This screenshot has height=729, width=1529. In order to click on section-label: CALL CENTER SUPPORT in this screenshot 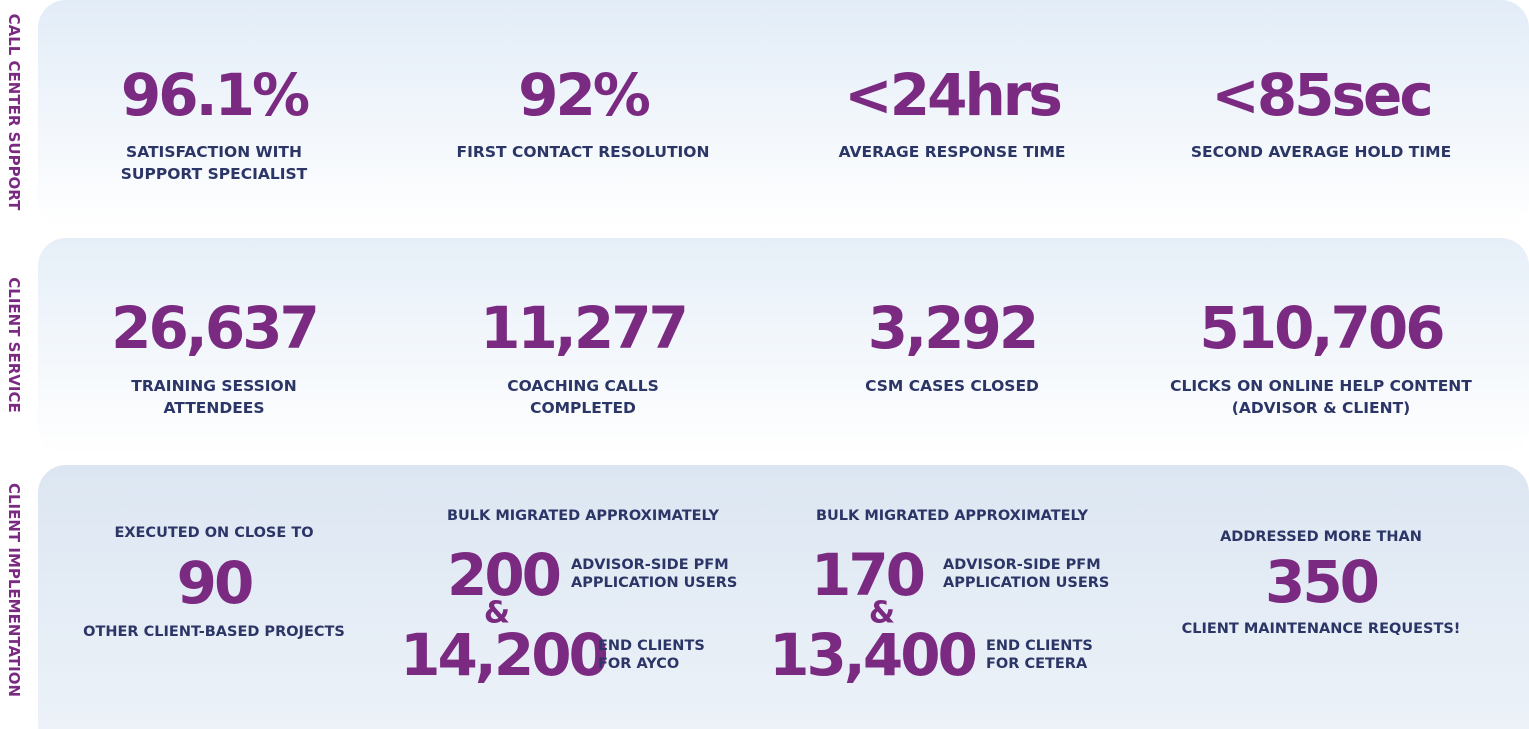, I will do `click(14, 112)`.